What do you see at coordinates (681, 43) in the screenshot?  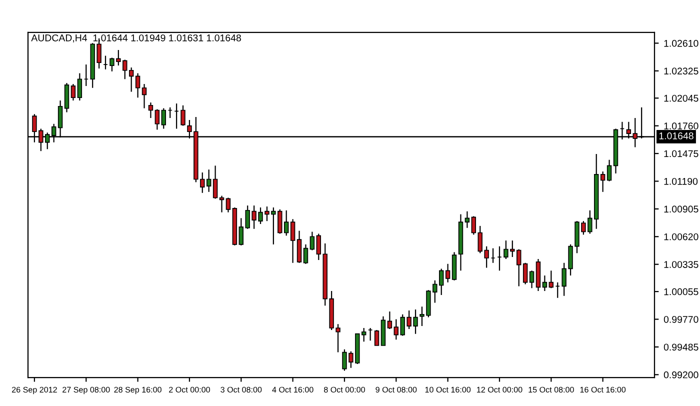 I see `y-tick-label: 1.02610` at bounding box center [681, 43].